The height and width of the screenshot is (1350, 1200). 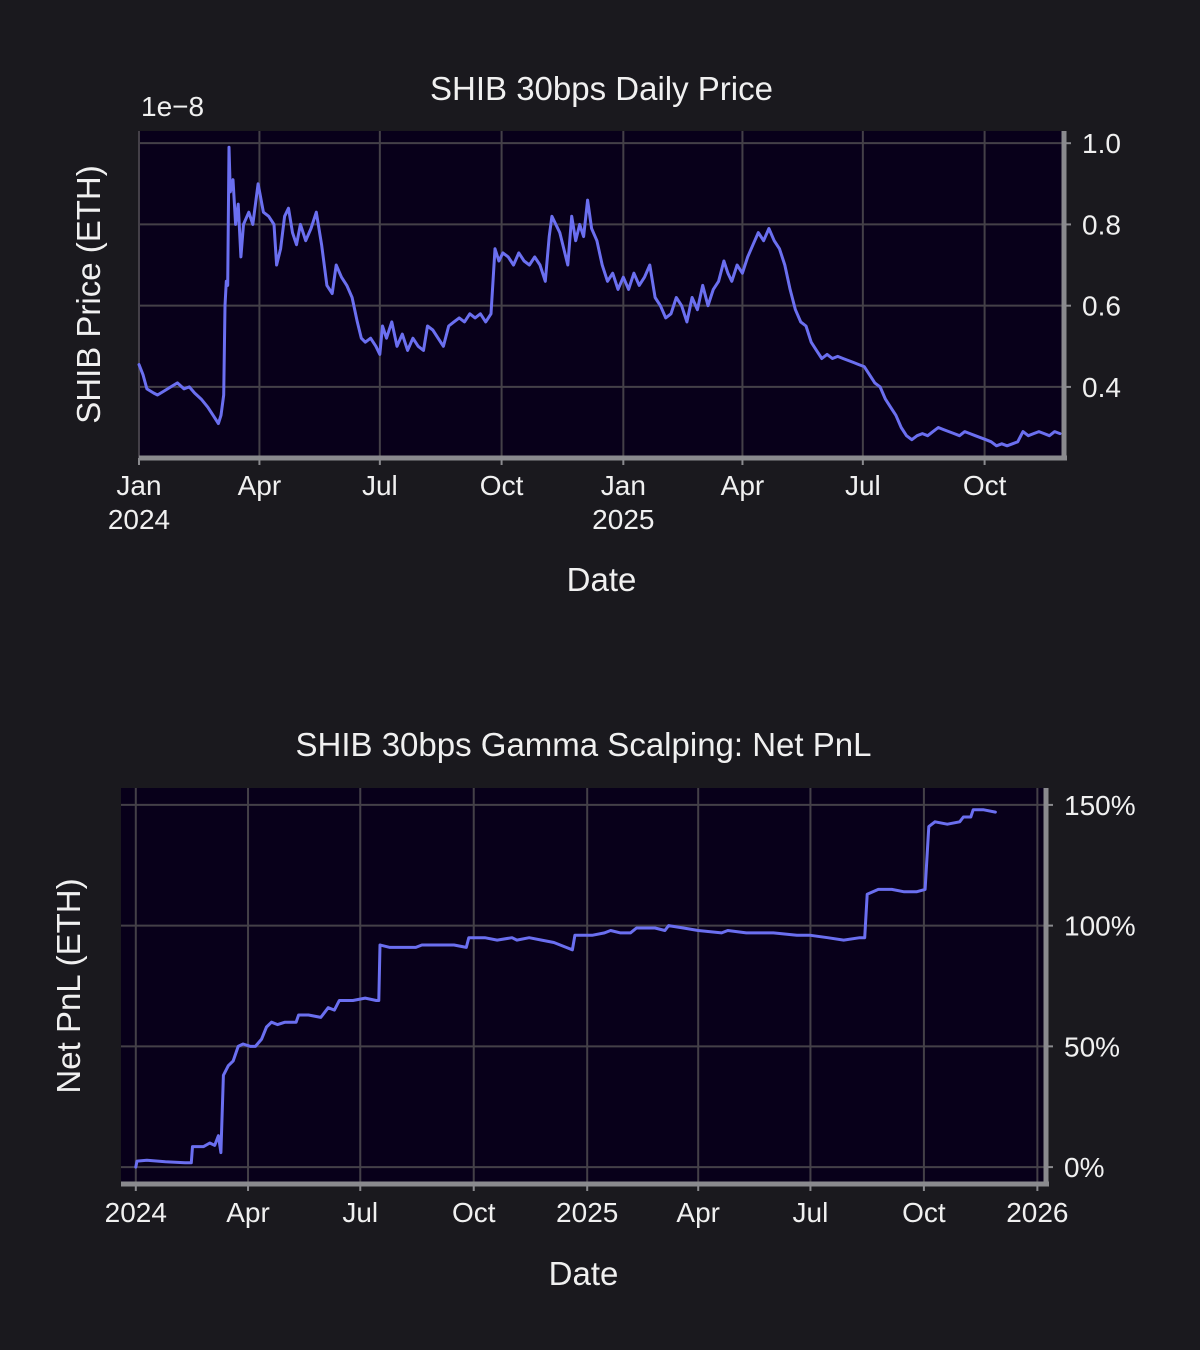 I want to click on y-axis-title: Net PnL (ETH), so click(x=68, y=985).